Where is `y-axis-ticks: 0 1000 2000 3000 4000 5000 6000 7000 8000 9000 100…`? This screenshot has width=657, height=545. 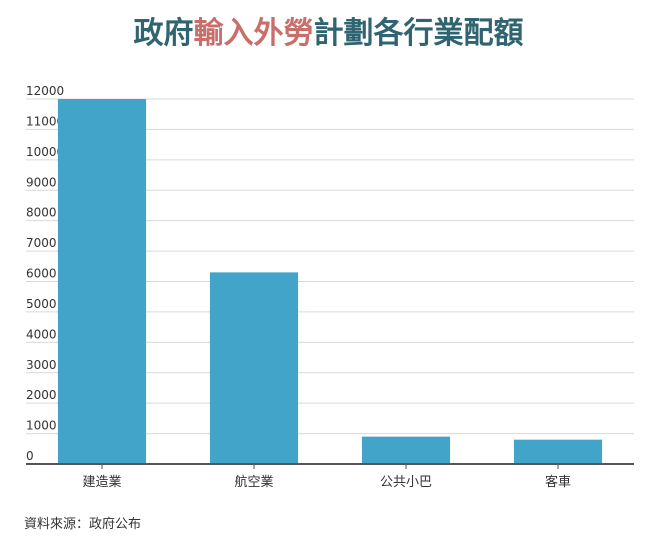
y-axis-ticks: 0 1000 2000 3000 4000 5000 6000 7000 8000 9000 100… is located at coordinates (45, 273).